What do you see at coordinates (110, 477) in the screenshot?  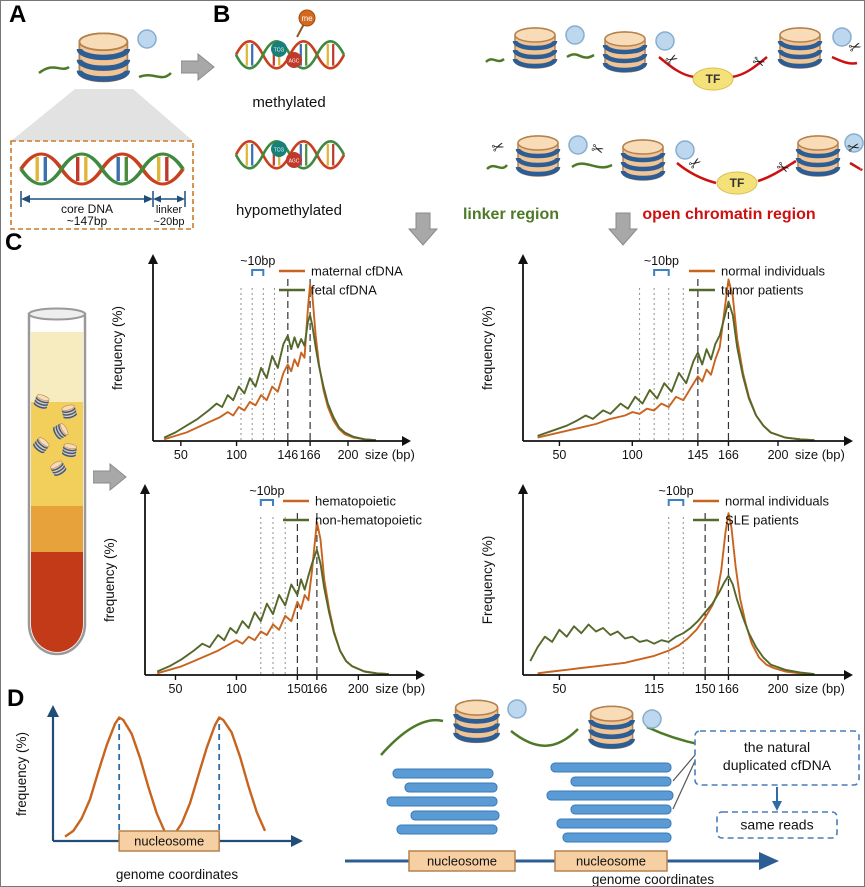 I see `arrow-tube-to-charts-icon` at bounding box center [110, 477].